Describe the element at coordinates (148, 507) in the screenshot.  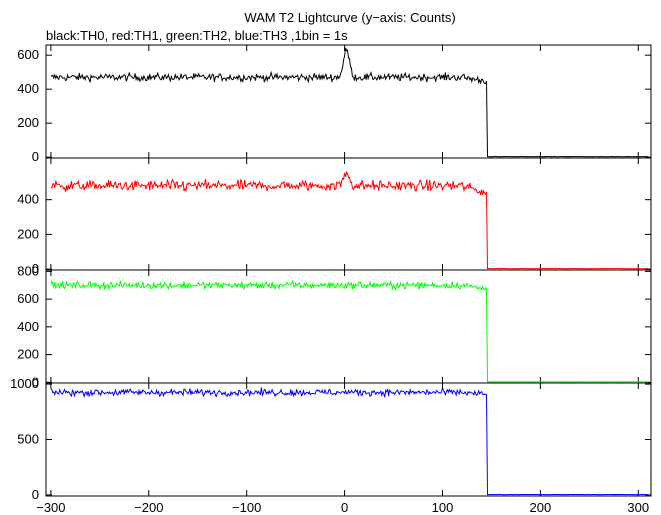
I see `x-tick-label: −200` at that location.